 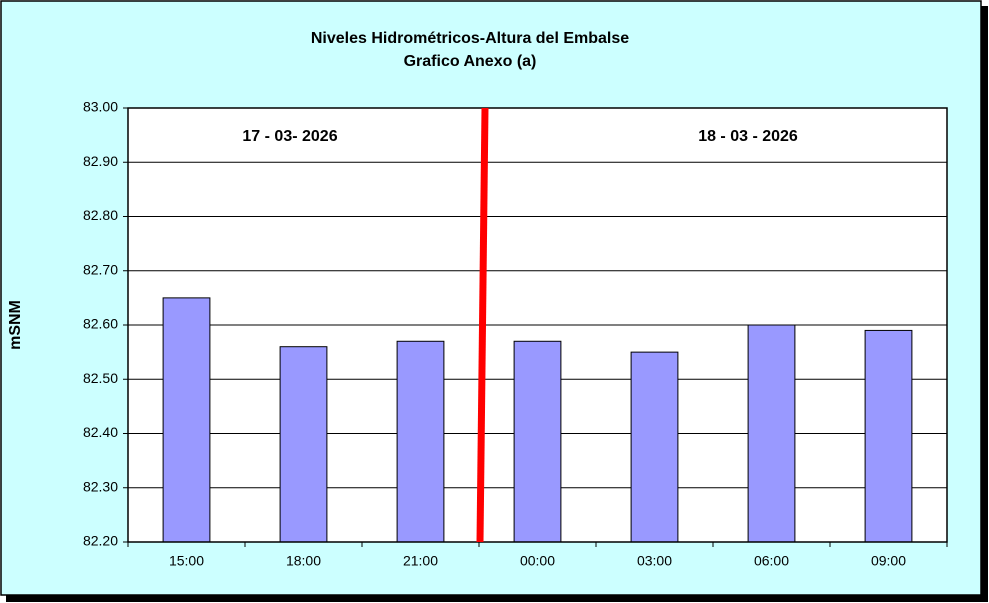 I want to click on chart-title: Niveles Hidrométricos-Altura del Embalse, so click(x=470, y=38).